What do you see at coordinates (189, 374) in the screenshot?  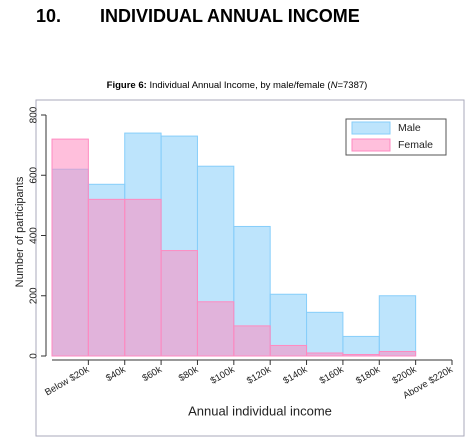 I see `x-tick-label: $80k` at bounding box center [189, 374].